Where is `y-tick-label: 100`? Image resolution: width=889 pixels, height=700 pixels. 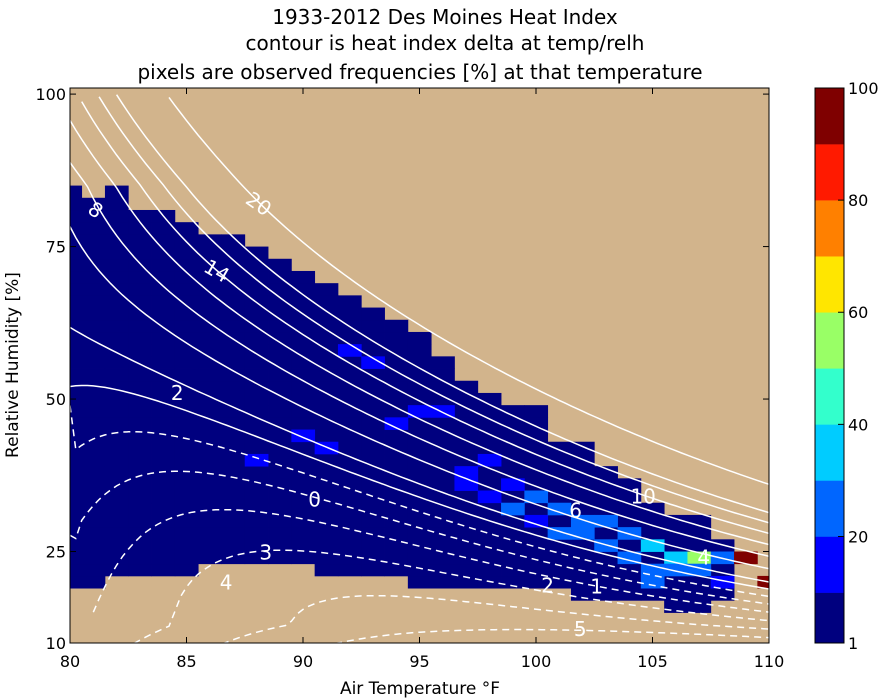
y-tick-label: 100 is located at coordinates (50, 94).